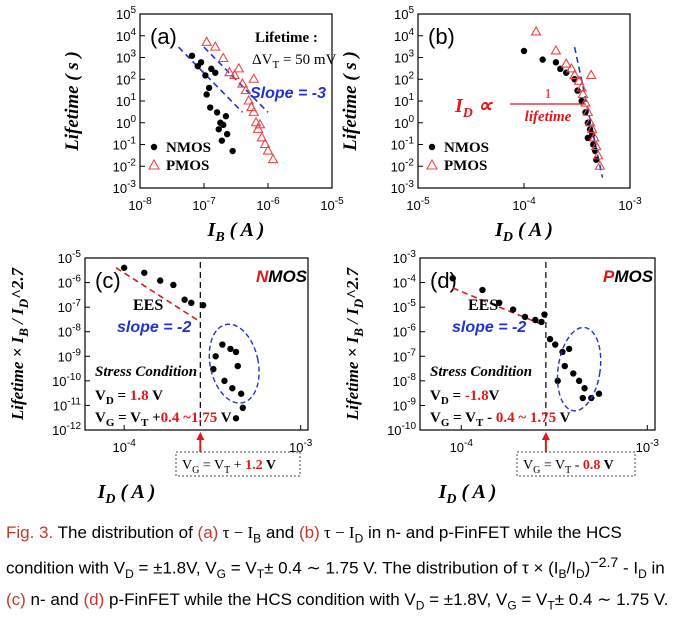 This screenshot has width=680, height=638. What do you see at coordinates (405, 355) in the screenshot?
I see `y-tick-label: 10⁻⁷` at bounding box center [405, 355].